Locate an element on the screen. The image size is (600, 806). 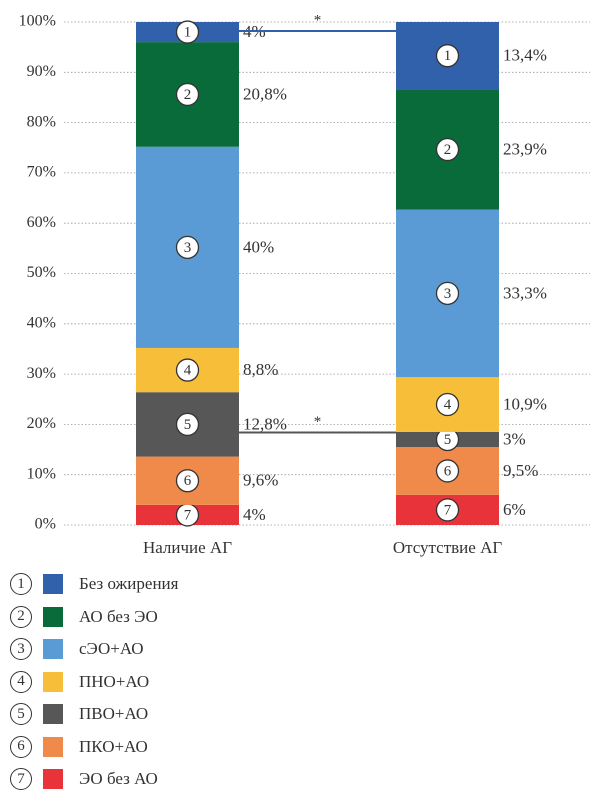
y-tick-label: 50% is located at coordinates (41, 272).